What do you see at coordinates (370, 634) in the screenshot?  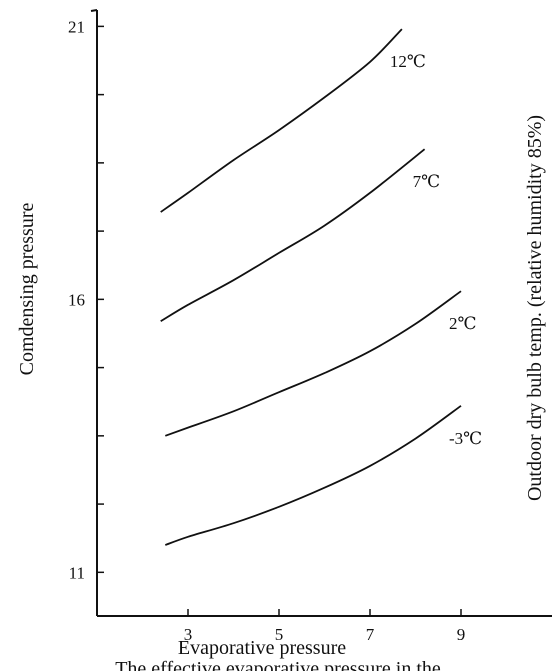 I see `x-tick-label: 7` at bounding box center [370, 634].